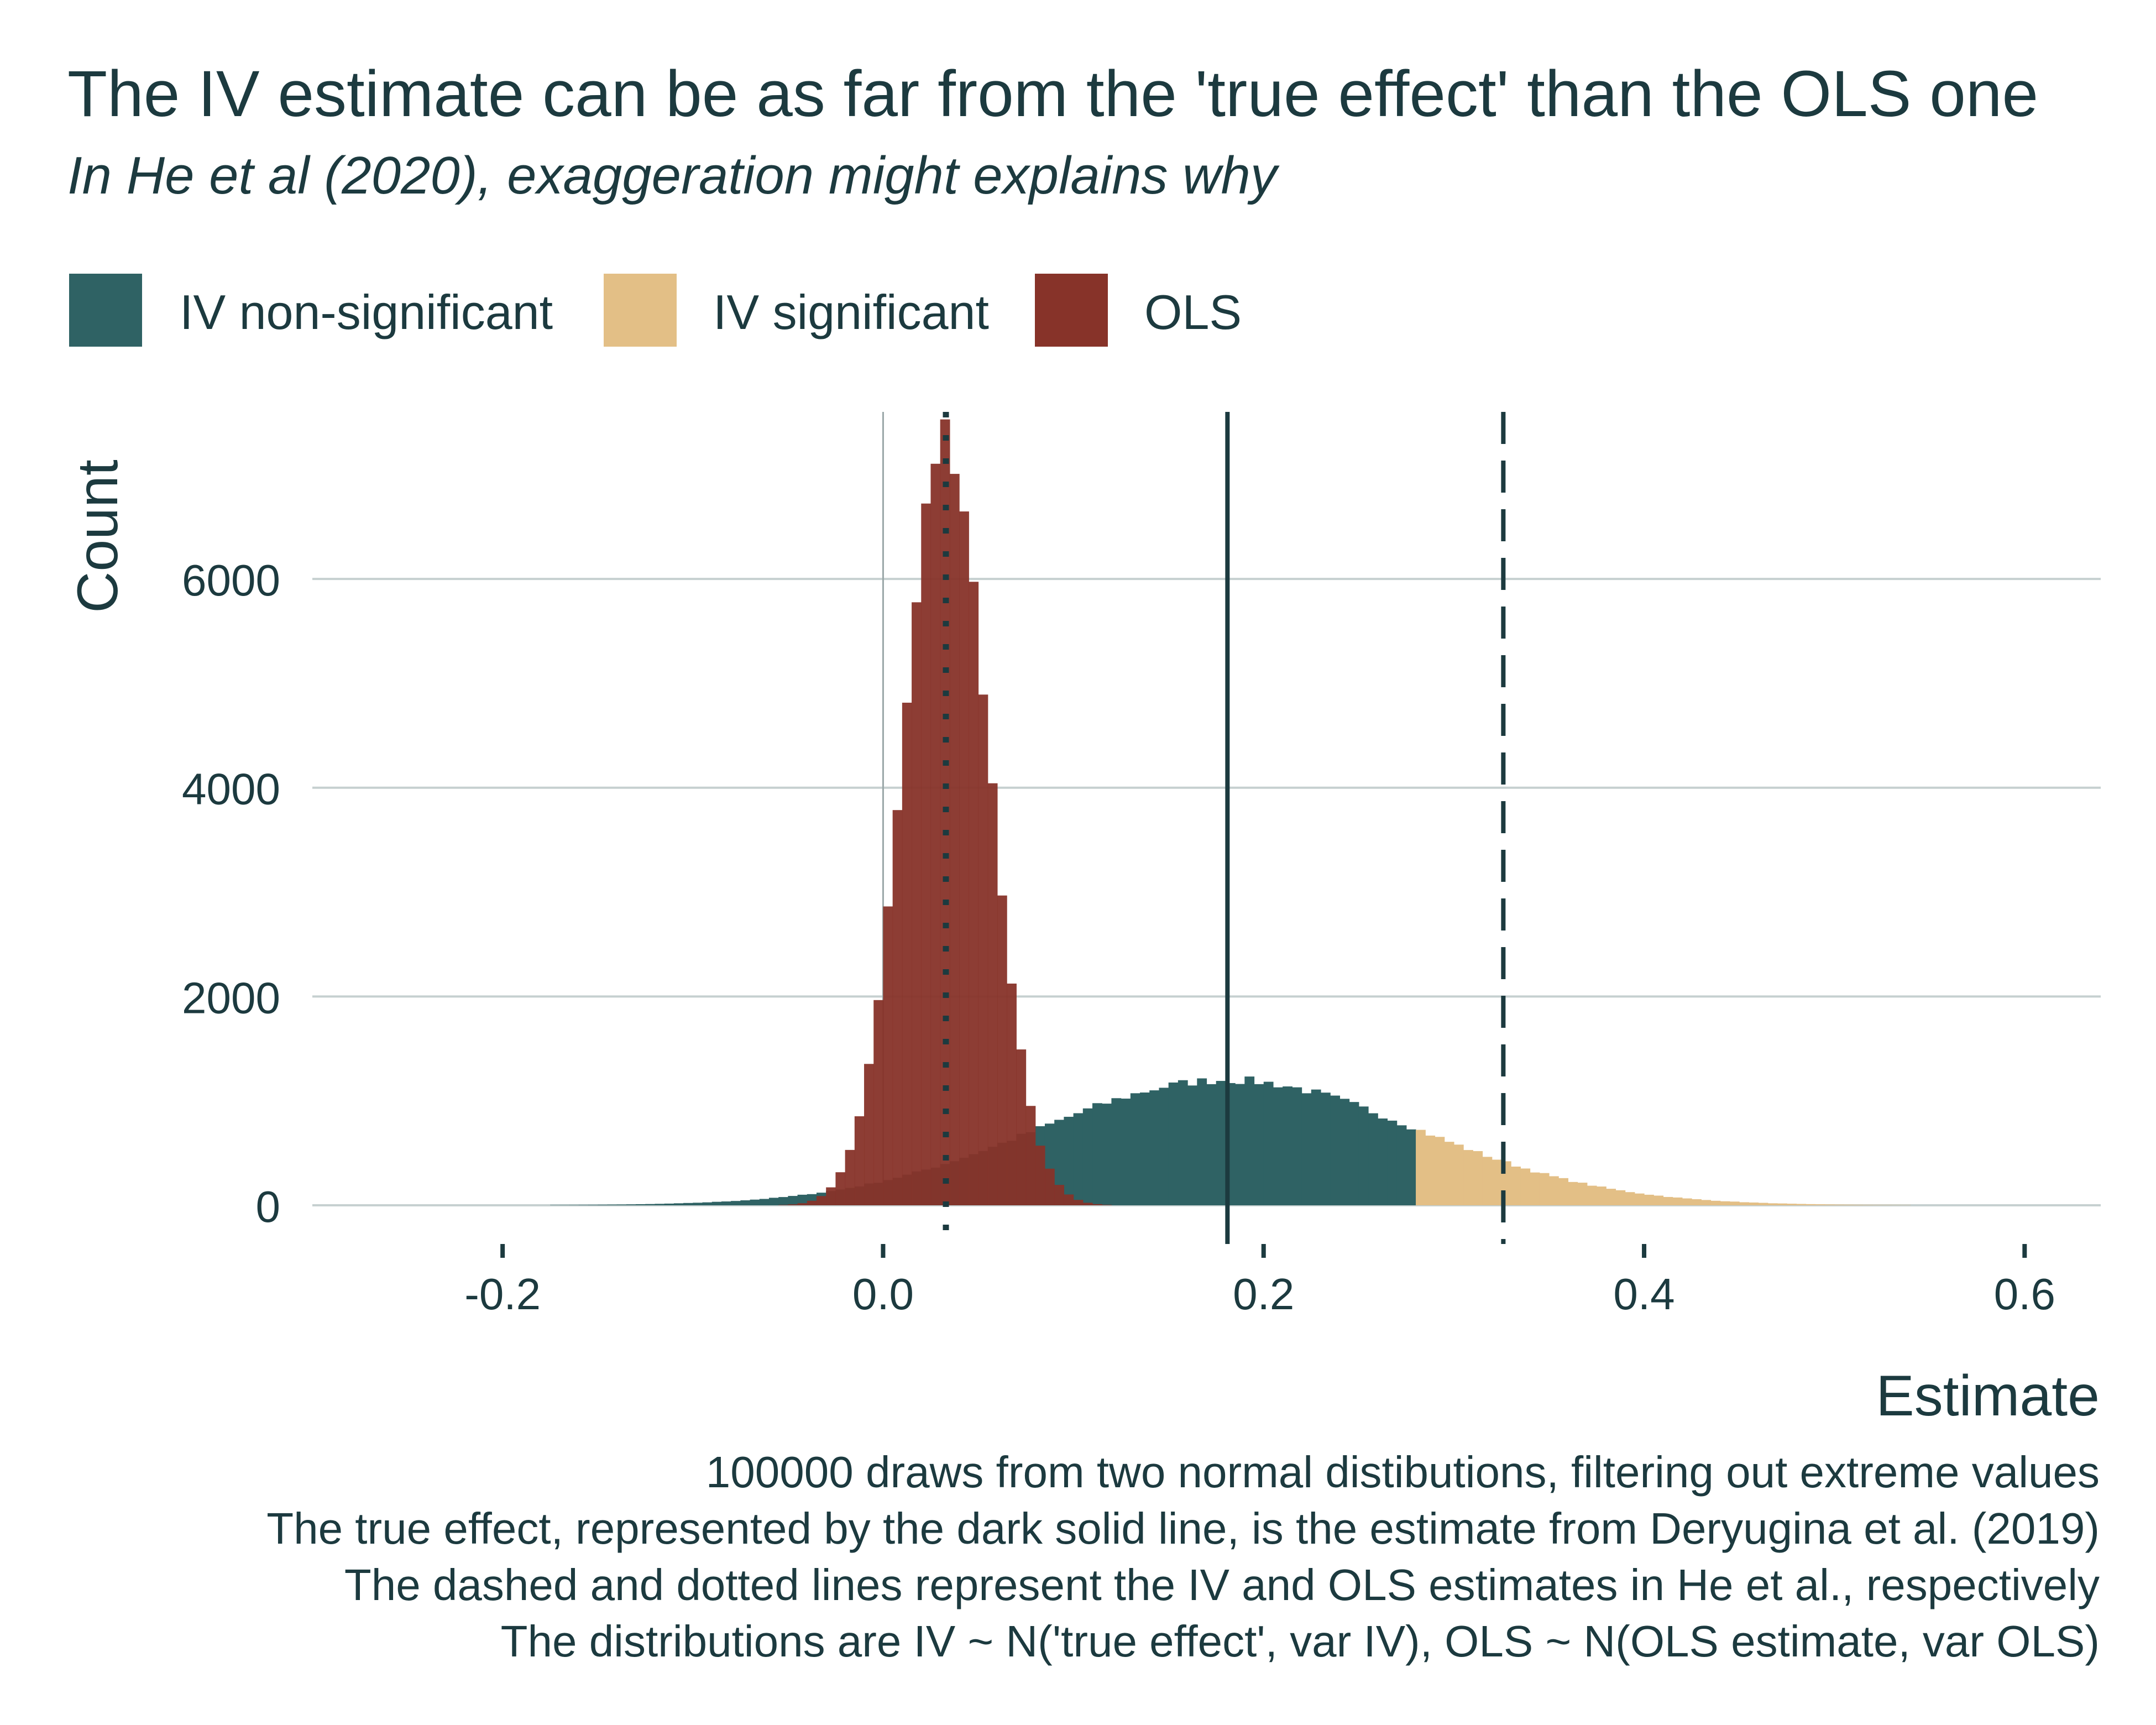  What do you see at coordinates (1224, 828) in the screenshot?
I see `reference-lines` at bounding box center [1224, 828].